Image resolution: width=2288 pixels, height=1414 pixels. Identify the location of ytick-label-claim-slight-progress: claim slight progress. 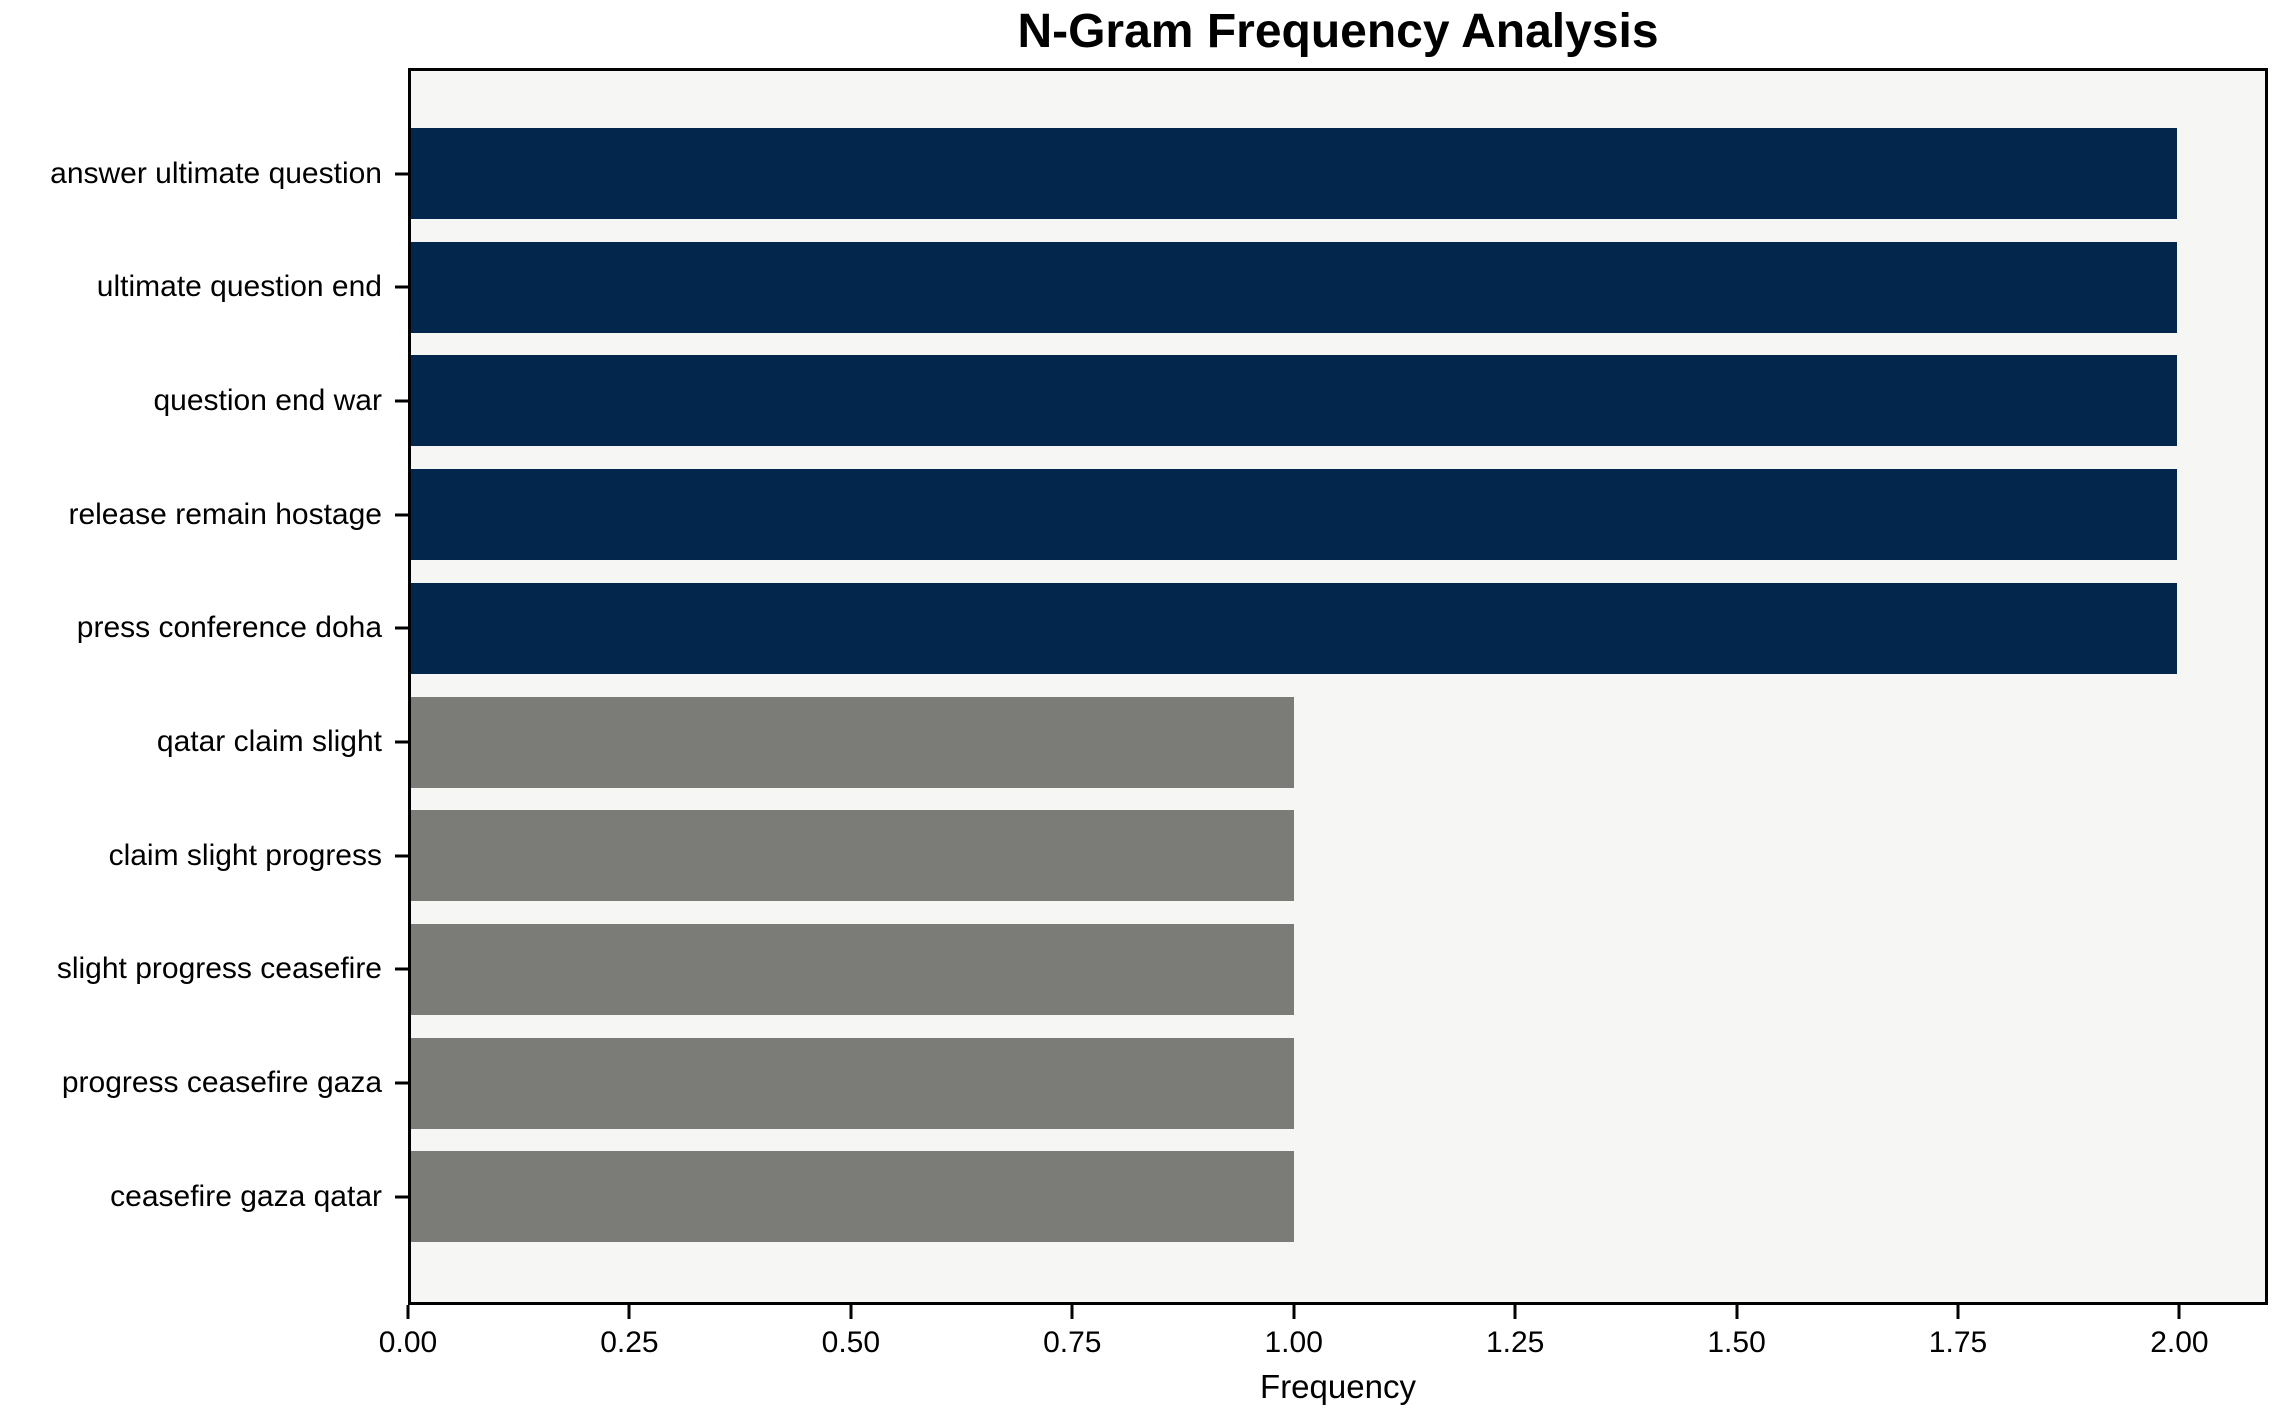
(245, 855).